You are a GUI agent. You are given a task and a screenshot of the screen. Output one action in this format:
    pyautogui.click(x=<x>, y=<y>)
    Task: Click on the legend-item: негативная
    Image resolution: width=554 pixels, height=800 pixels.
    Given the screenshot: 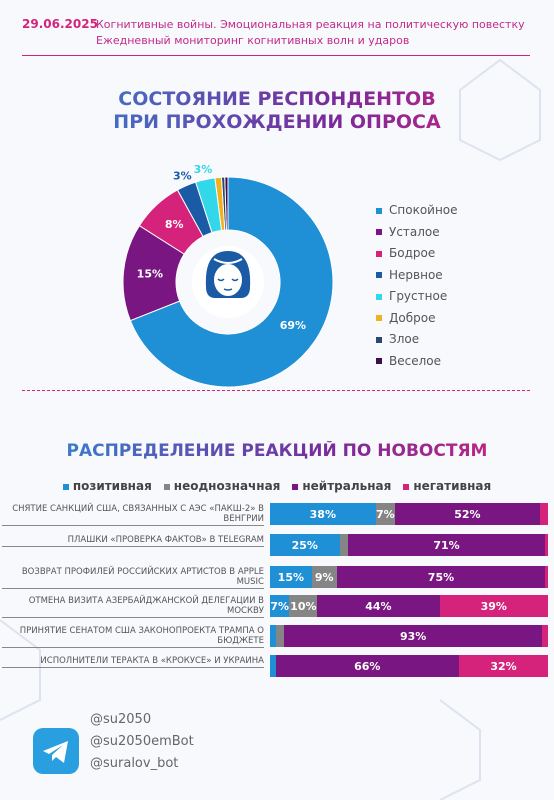 What is the action you would take?
    pyautogui.click(x=447, y=486)
    